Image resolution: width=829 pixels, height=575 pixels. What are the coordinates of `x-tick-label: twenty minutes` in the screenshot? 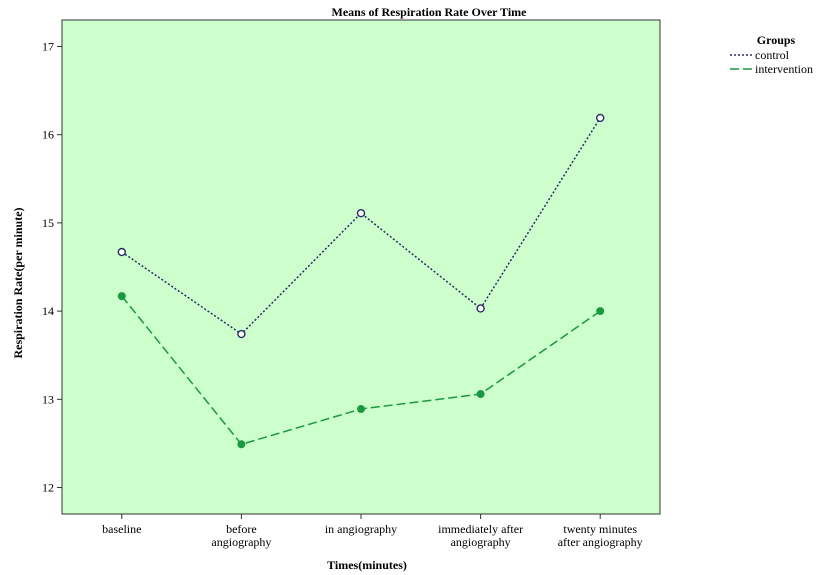 It's located at (600, 529).